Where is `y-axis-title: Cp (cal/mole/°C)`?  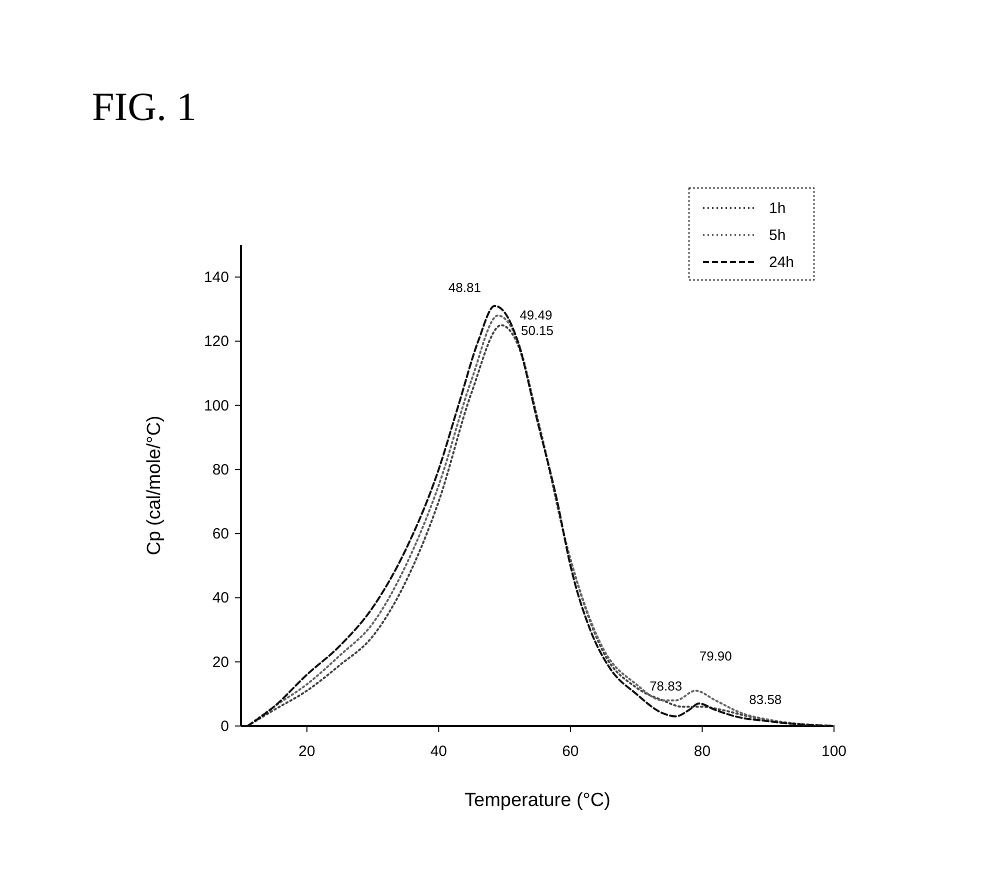 y-axis-title: Cp (cal/mole/°C) is located at coordinates (154, 486).